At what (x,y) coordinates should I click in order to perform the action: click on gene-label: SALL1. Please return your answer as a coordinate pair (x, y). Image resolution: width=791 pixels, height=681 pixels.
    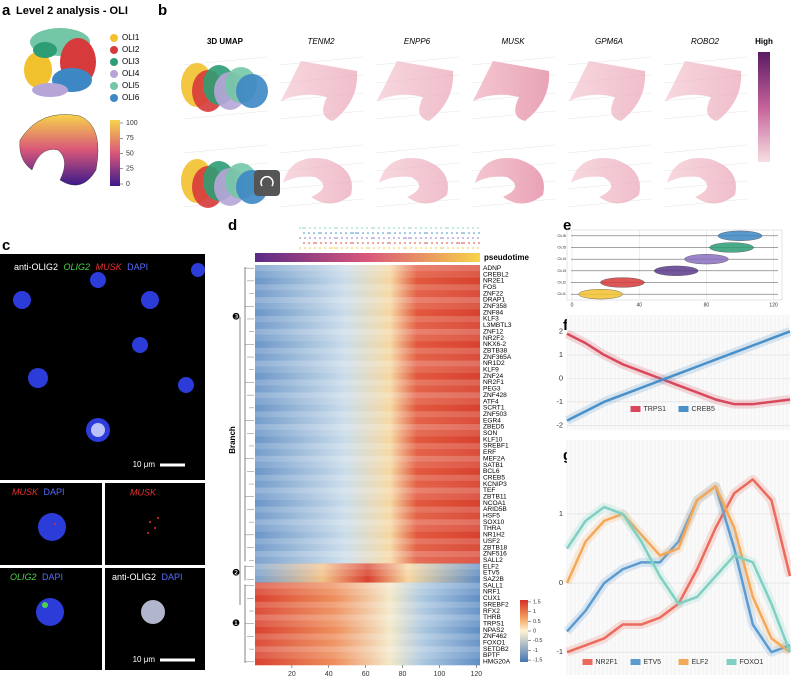
    Looking at the image, I should click on (493, 585).